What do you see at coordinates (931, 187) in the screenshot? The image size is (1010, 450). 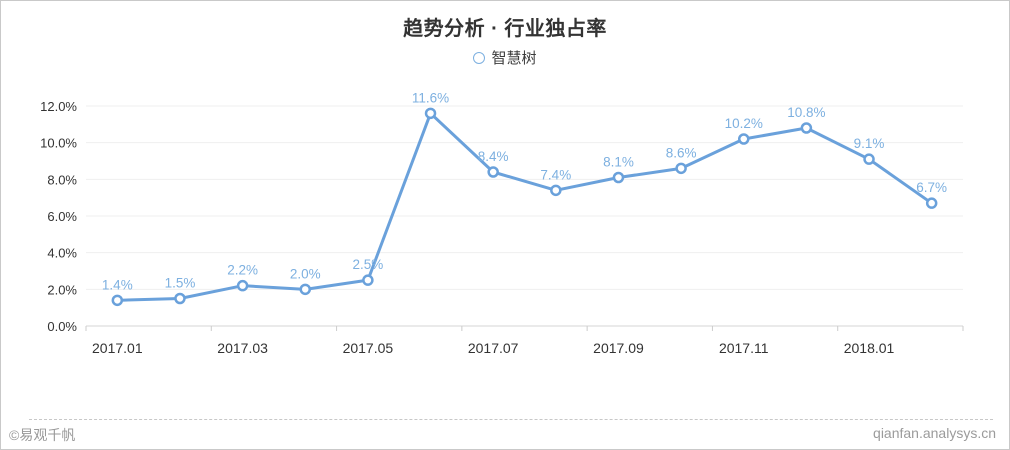 I see `point-value-label: 6.7%` at bounding box center [931, 187].